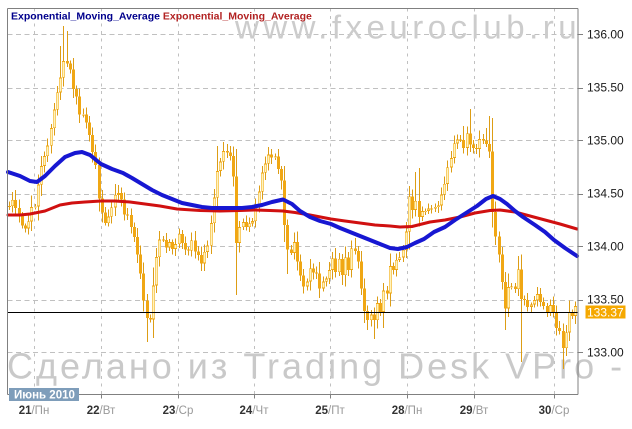  Describe the element at coordinates (605, 88) in the screenshot. I see `svg-text: 135.50` at that location.